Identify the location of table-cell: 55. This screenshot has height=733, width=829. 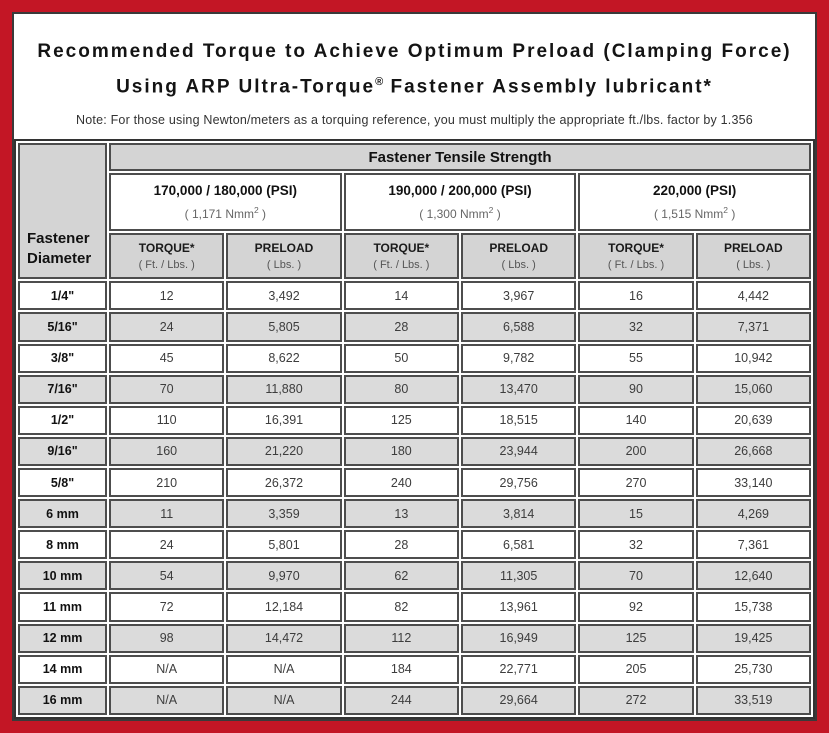
(636, 358).